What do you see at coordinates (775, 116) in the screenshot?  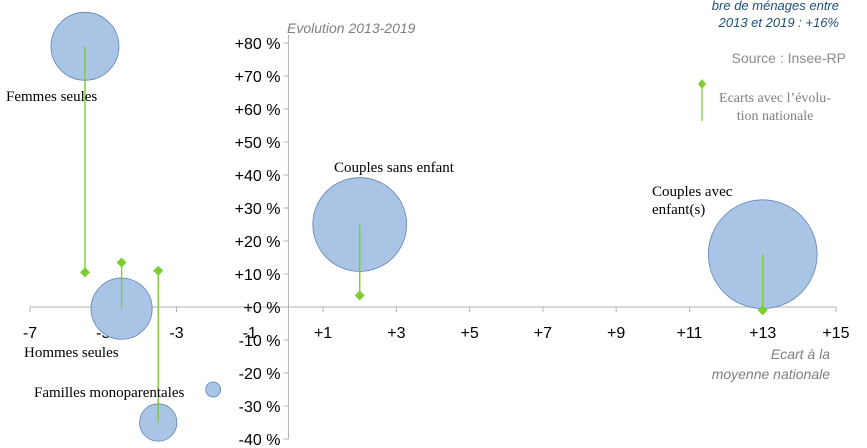 I see `legend-label: tion nationale` at bounding box center [775, 116].